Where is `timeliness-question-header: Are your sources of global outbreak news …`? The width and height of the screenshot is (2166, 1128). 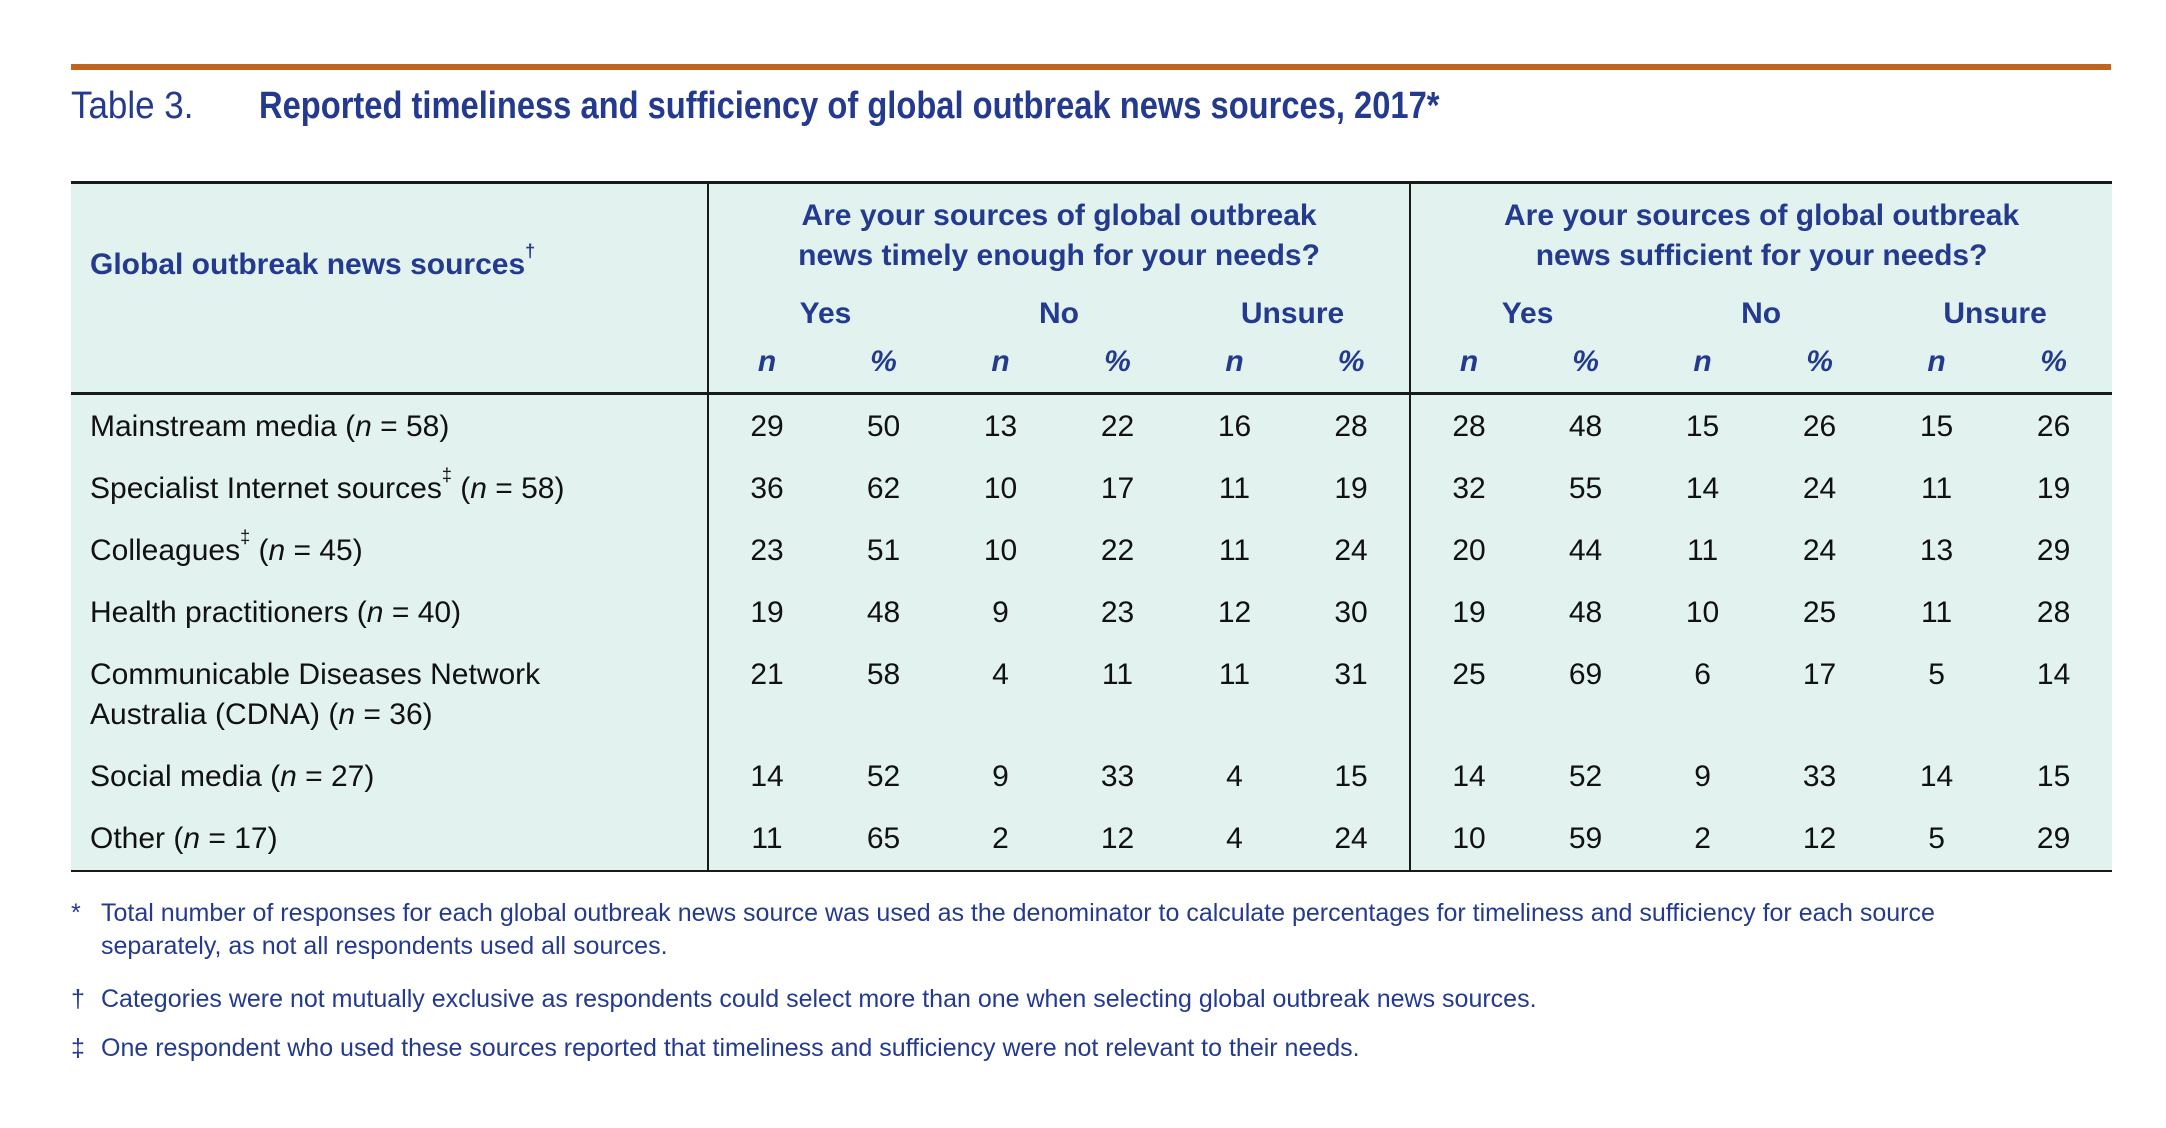 timeliness-question-header: Are your sources of global outbreak news … is located at coordinates (1058, 229).